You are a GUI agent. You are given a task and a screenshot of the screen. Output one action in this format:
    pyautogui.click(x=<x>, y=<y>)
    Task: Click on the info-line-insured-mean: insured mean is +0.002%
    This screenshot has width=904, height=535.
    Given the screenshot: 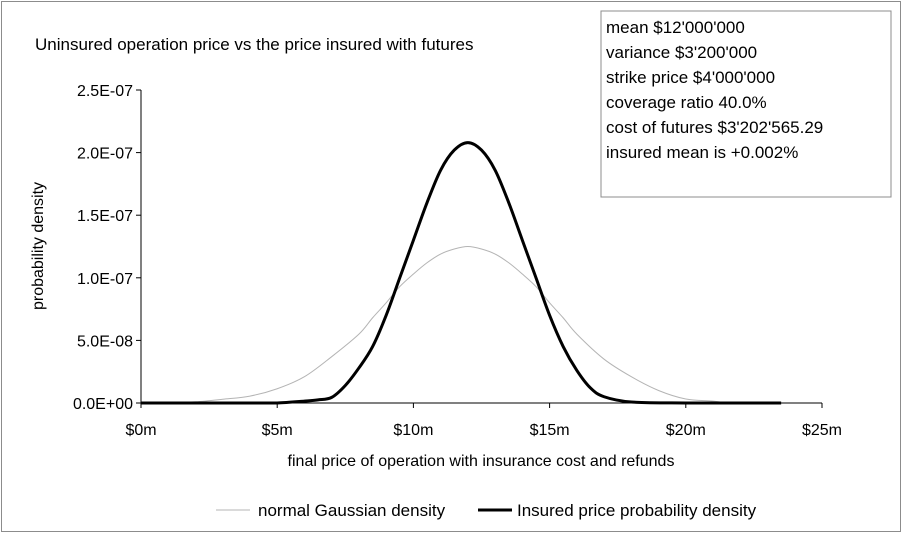 What is the action you would take?
    pyautogui.click(x=702, y=152)
    